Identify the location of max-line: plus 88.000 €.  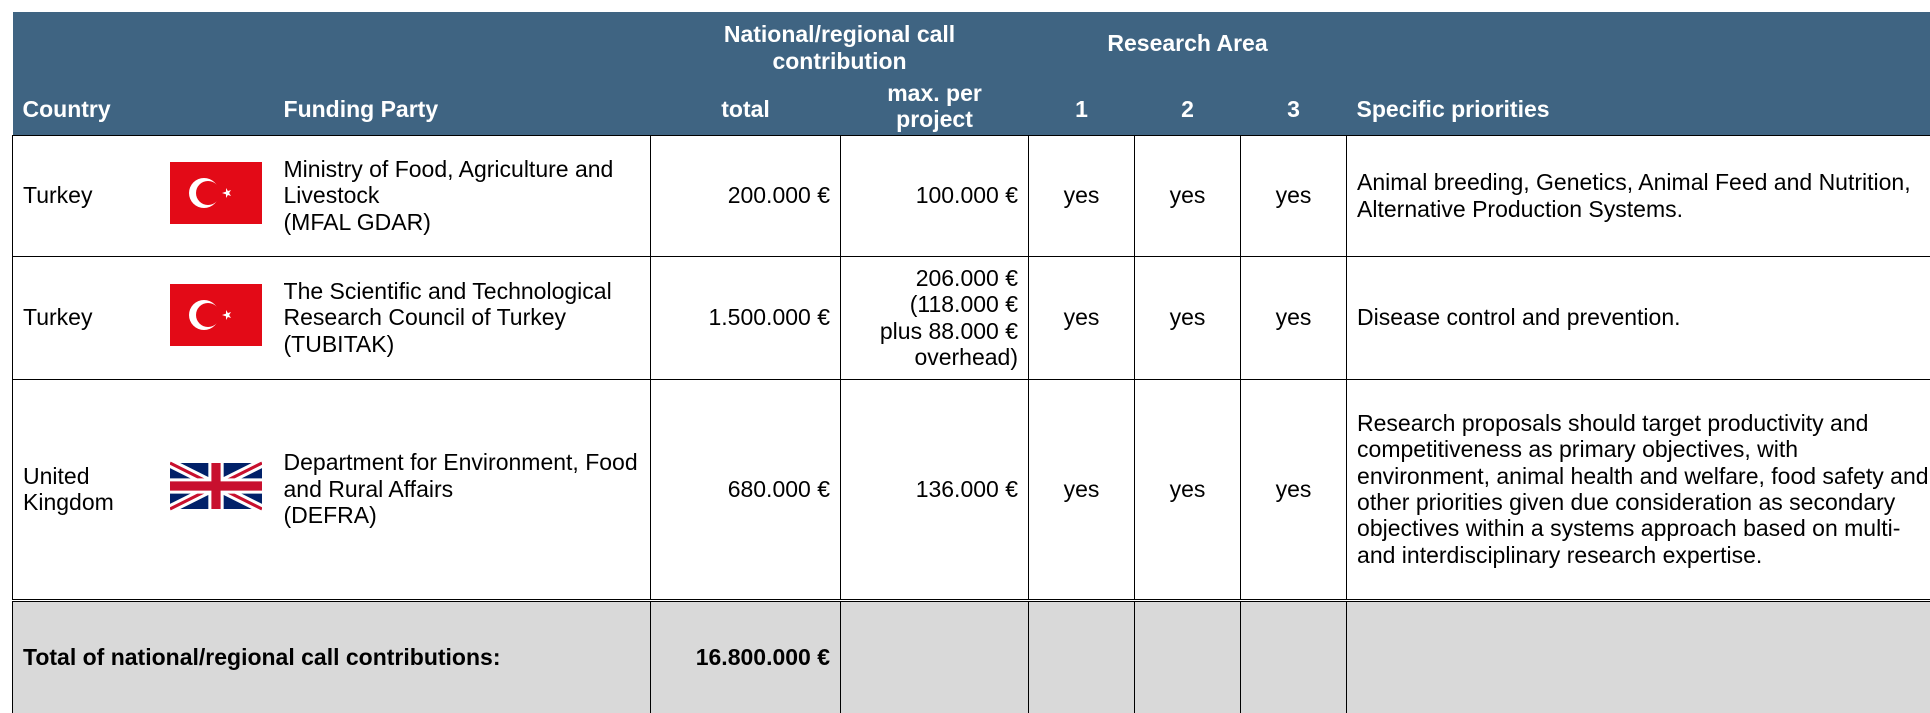
(949, 330).